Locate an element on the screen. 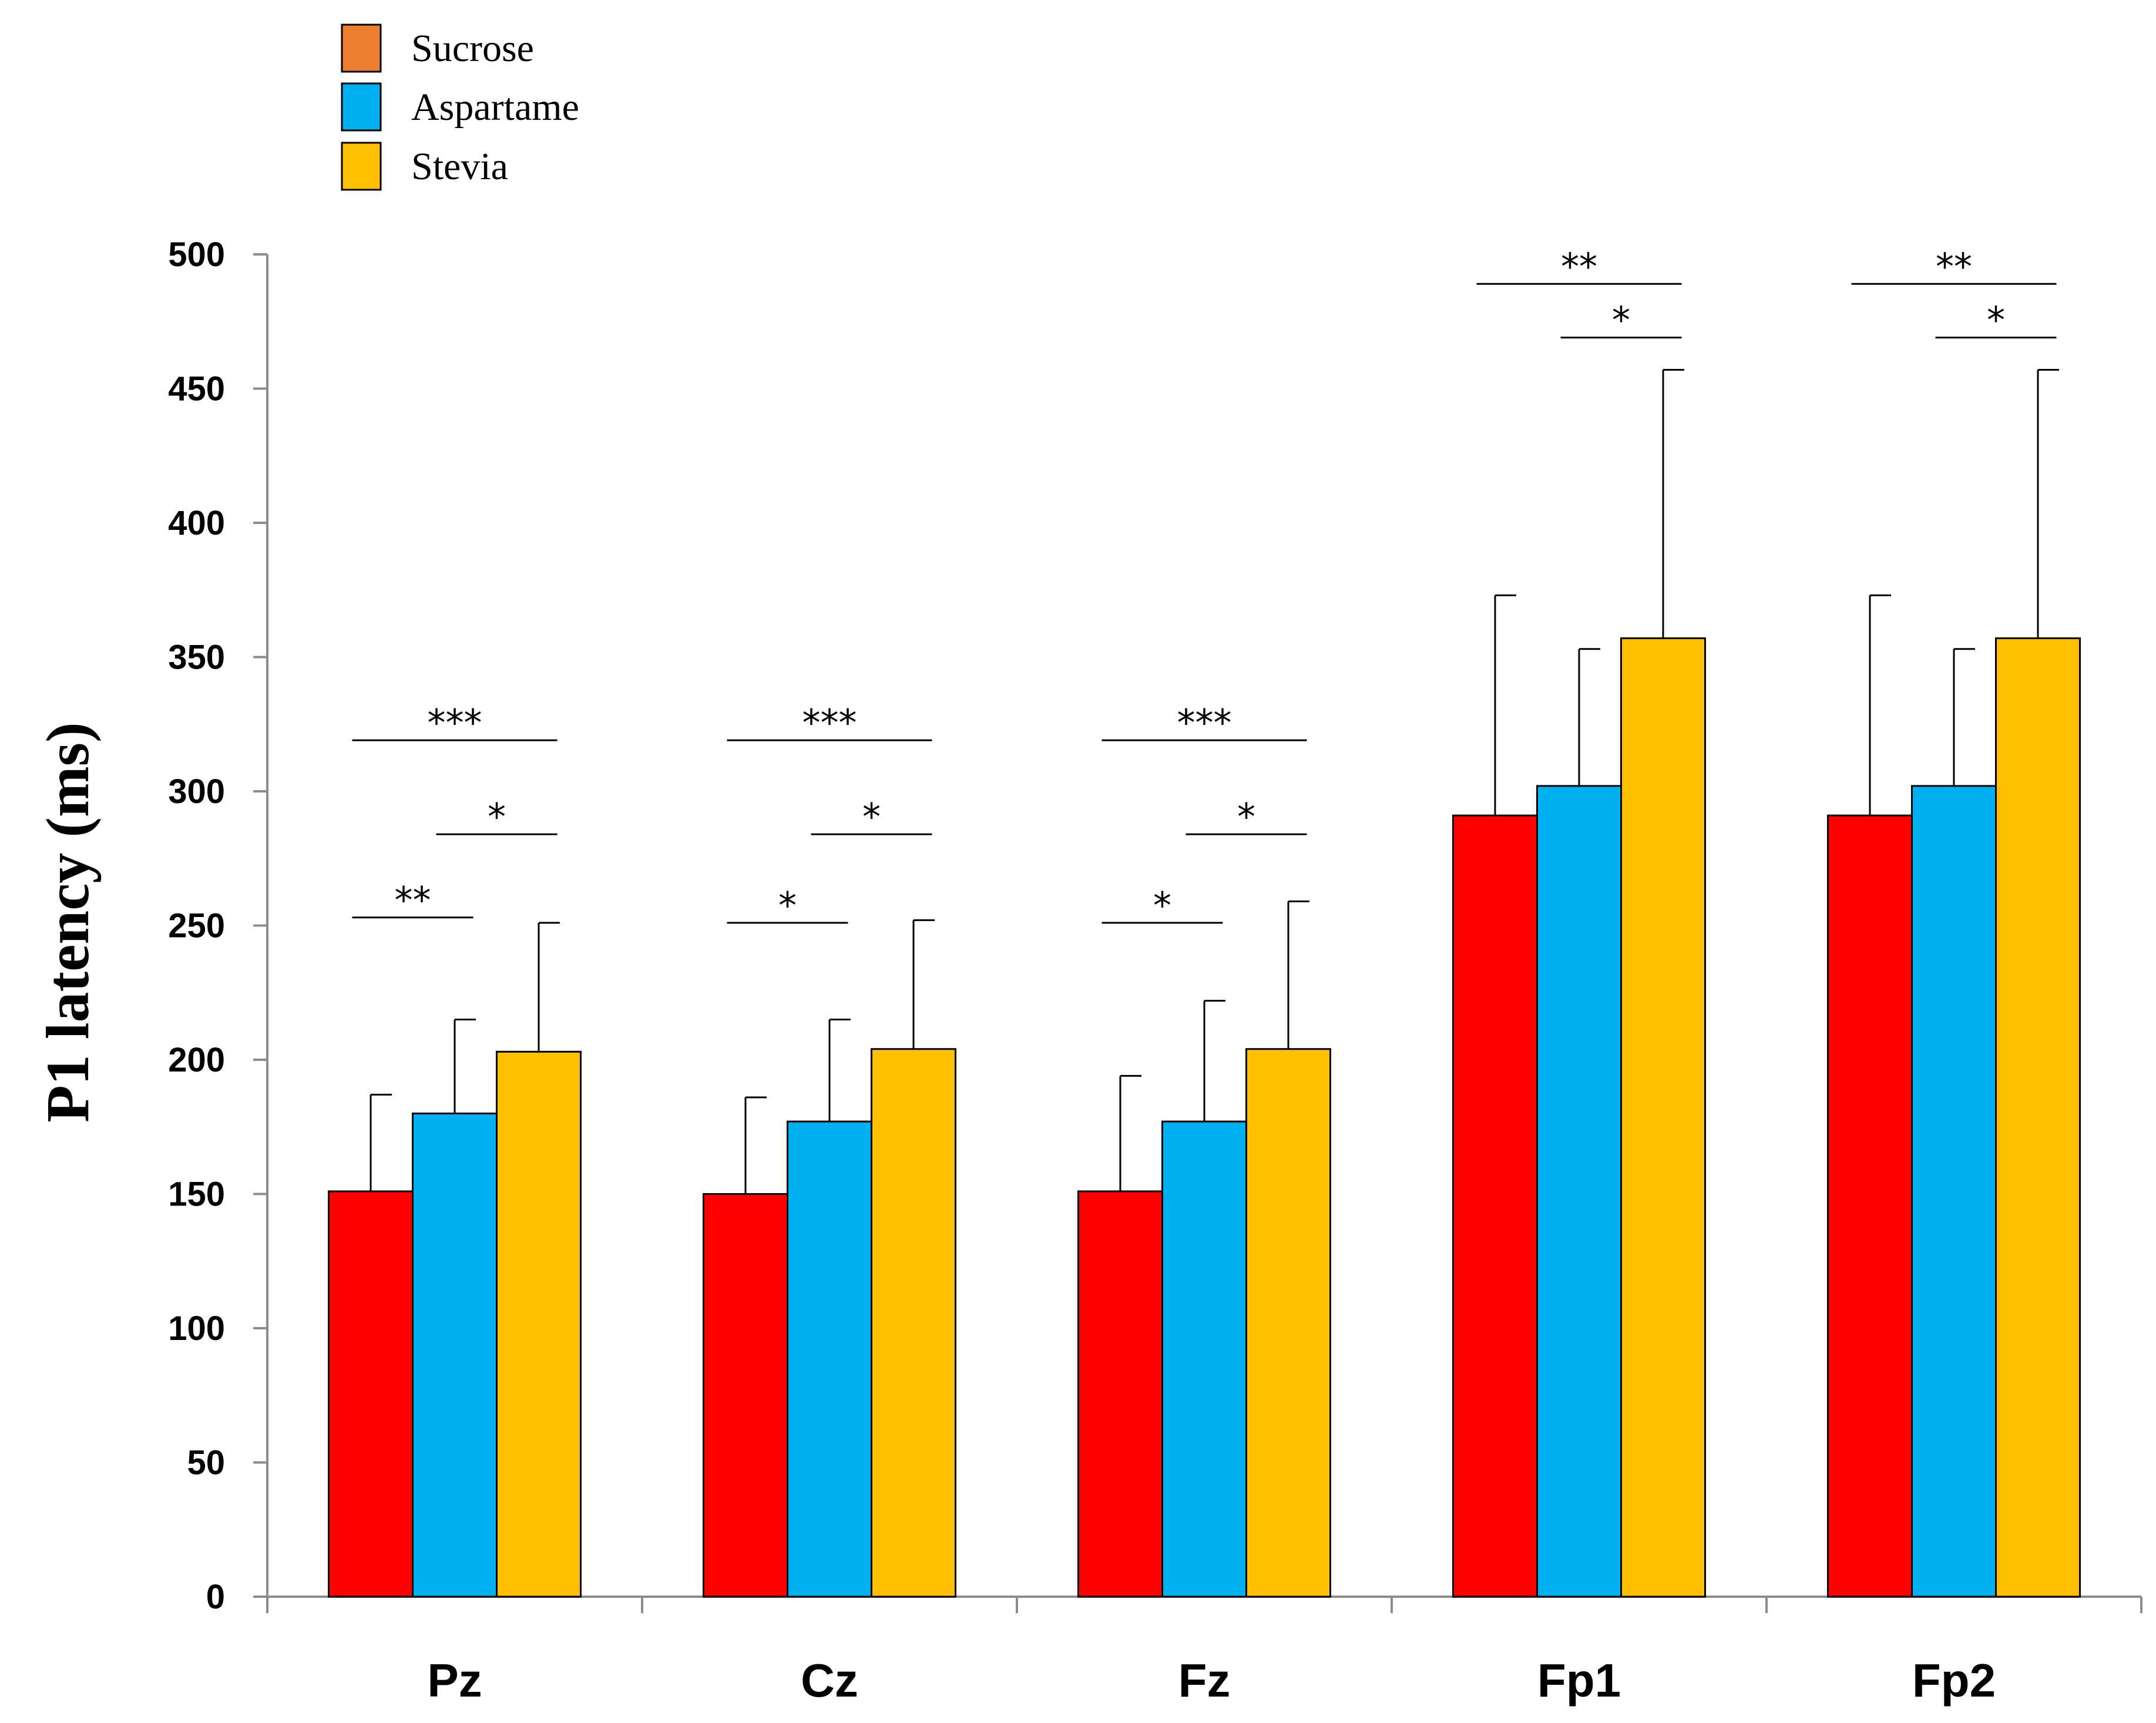 The width and height of the screenshot is (2156, 1723). y-tick-label: 450 is located at coordinates (197, 389).